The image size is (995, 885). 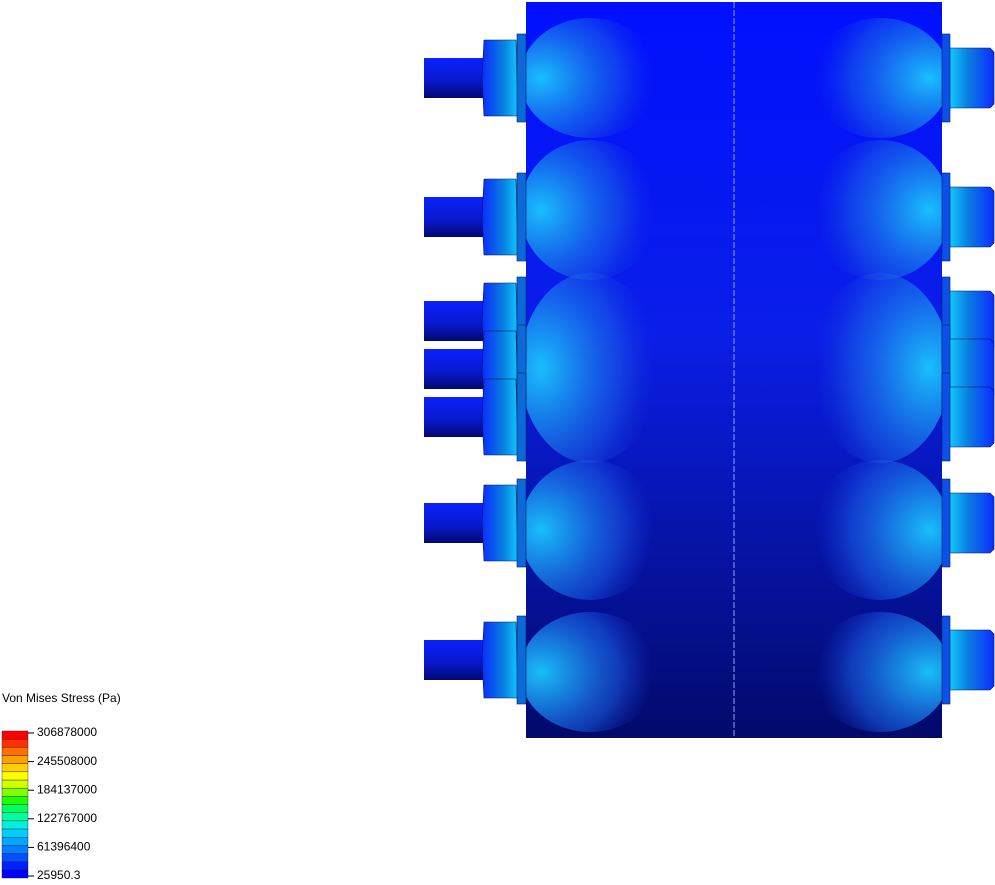 I want to click on tick-label: 306878000, so click(x=67, y=732).